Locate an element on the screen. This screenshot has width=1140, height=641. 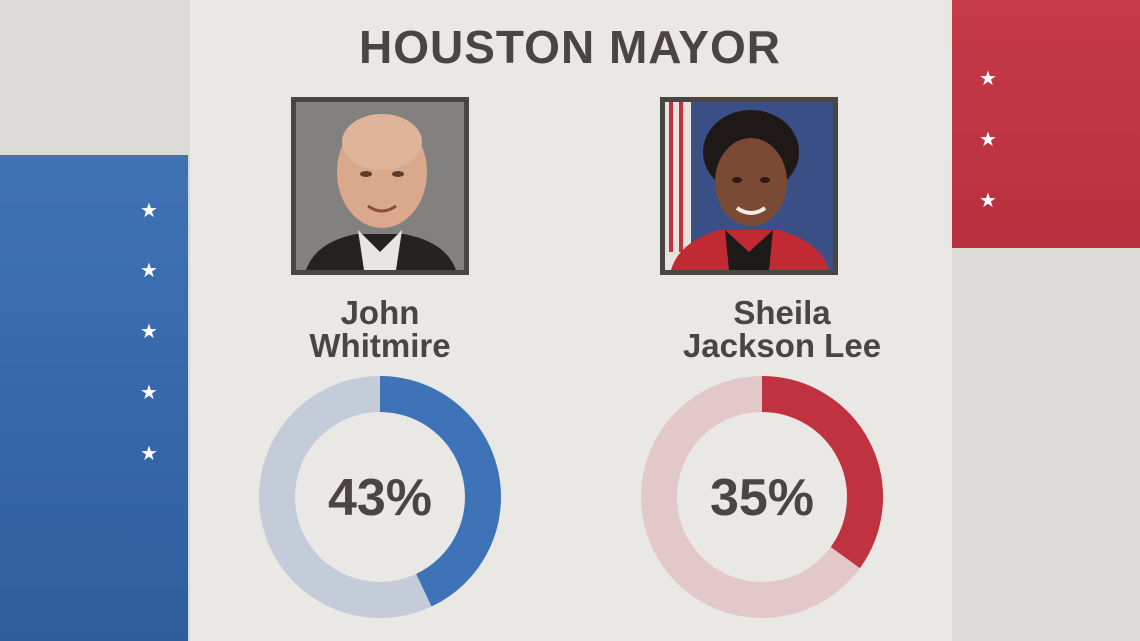
red-stars-panel: ★ ★ ★ is located at coordinates (1046, 124).